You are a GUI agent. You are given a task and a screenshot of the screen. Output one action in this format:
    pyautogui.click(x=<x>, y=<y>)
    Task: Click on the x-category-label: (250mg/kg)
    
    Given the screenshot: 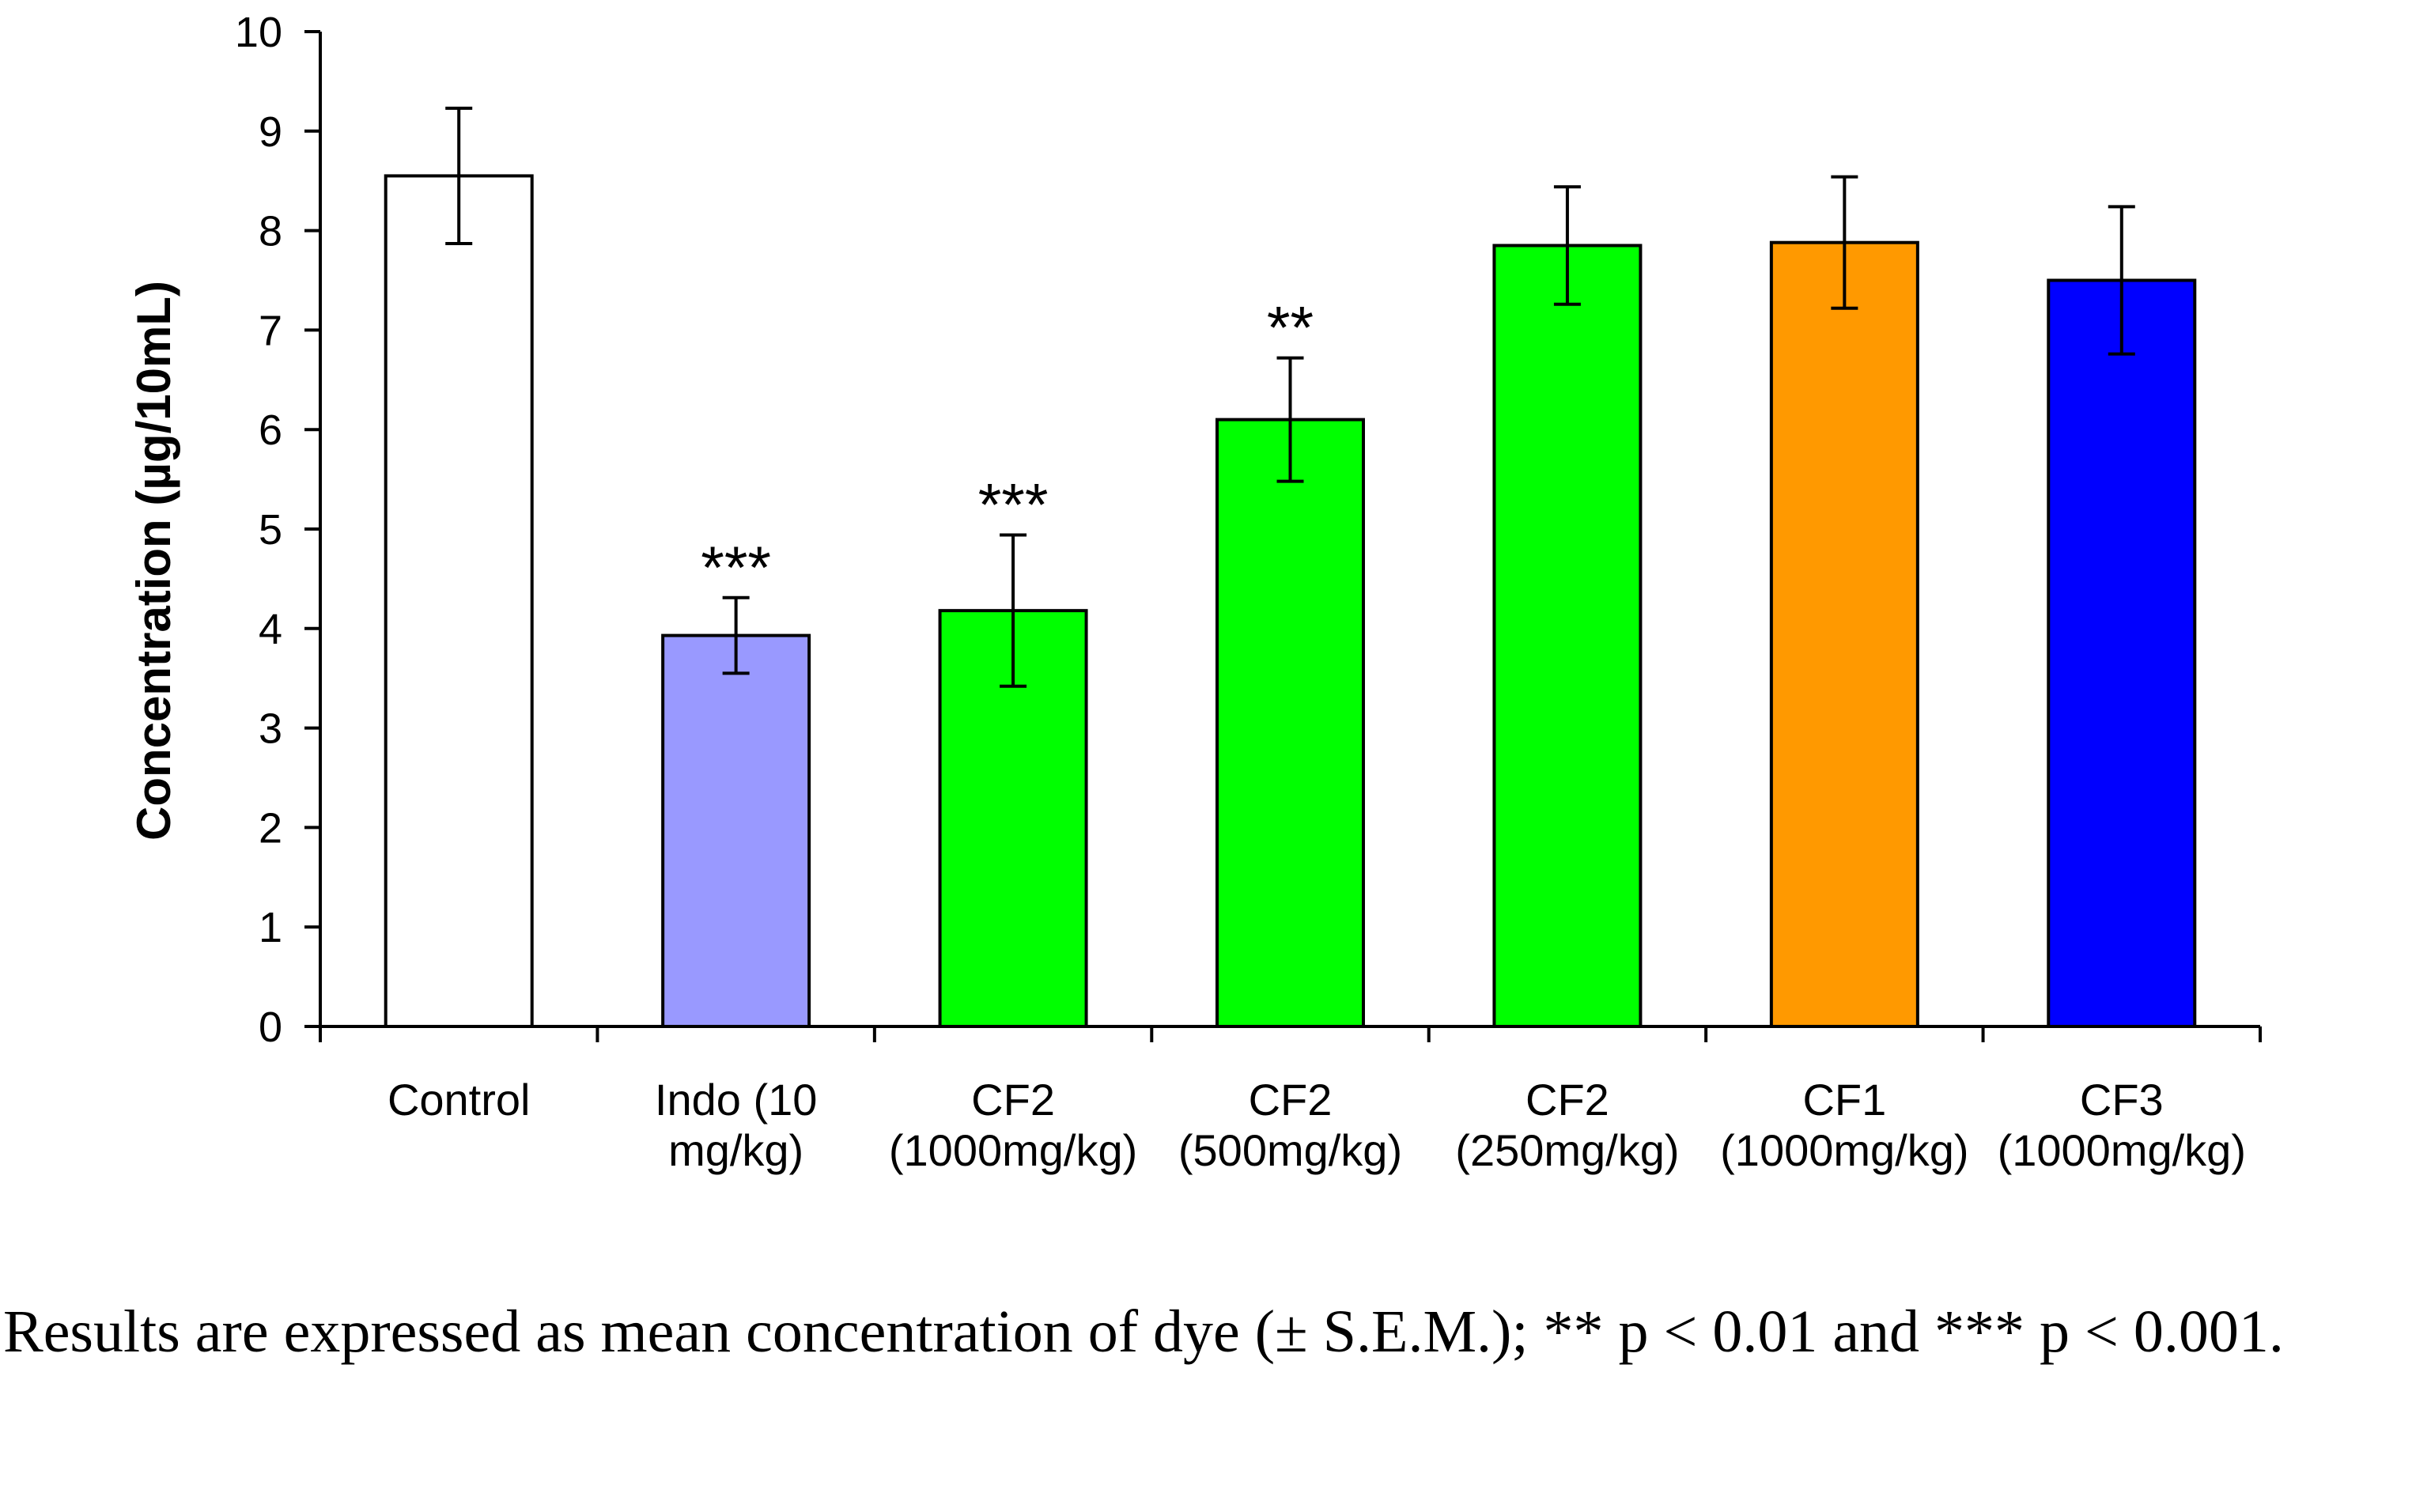 What is the action you would take?
    pyautogui.click(x=1567, y=1150)
    